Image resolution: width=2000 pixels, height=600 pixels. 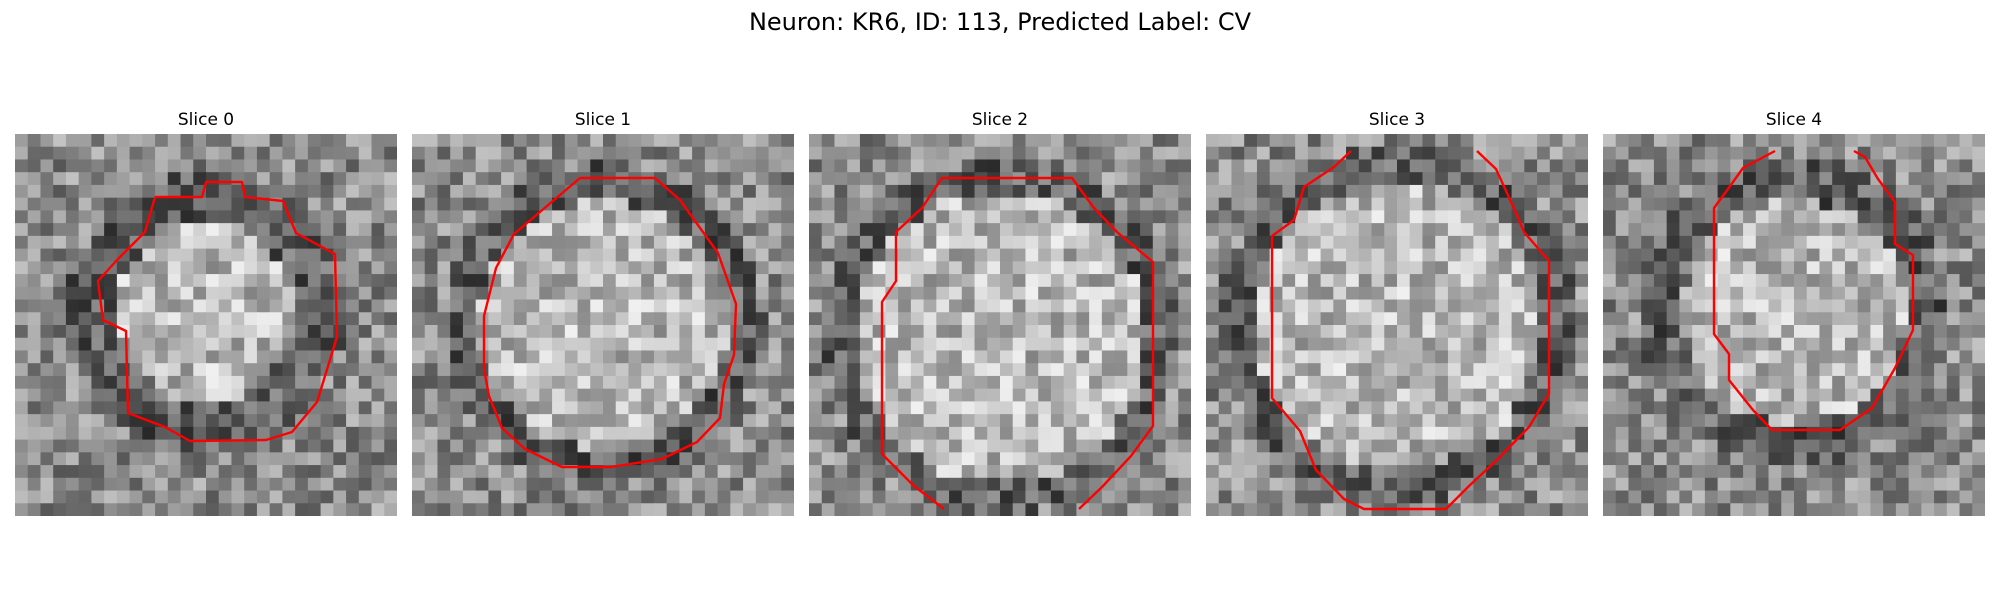 What do you see at coordinates (603, 120) in the screenshot?
I see `slice-title-1: Slice 1` at bounding box center [603, 120].